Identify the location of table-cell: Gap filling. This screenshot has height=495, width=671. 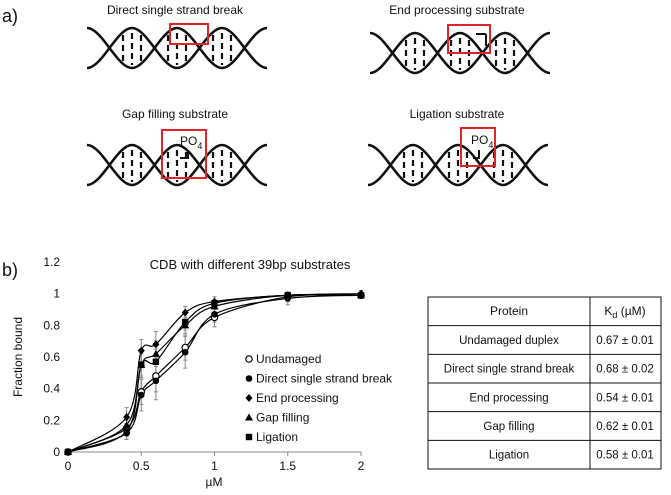
(508, 427).